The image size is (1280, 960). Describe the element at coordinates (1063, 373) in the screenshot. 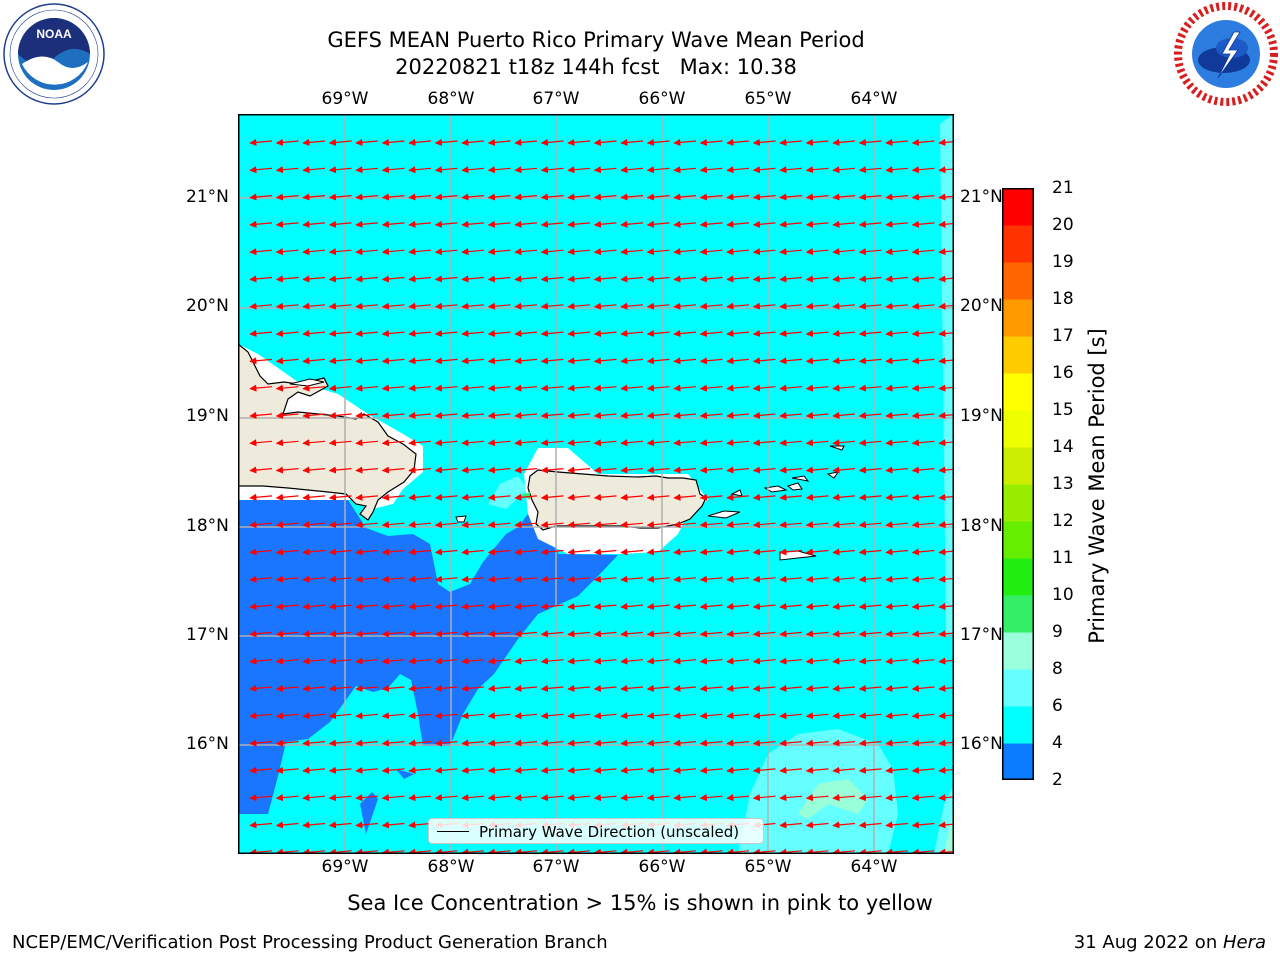

I see `colorbar-tick-label: 16` at that location.